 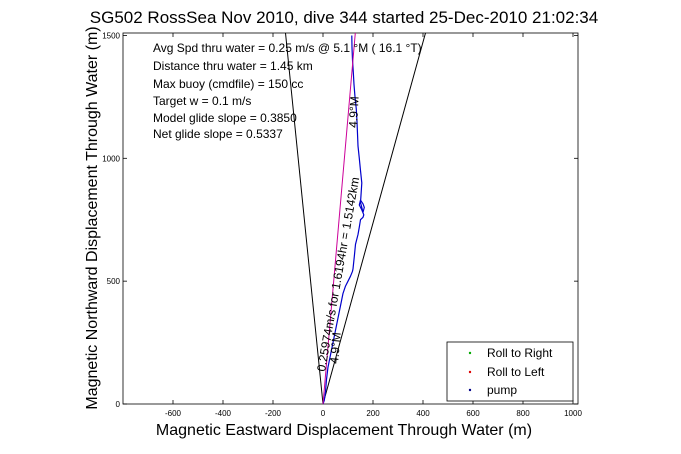 I want to click on y-tick-label: 0, so click(x=118, y=404).